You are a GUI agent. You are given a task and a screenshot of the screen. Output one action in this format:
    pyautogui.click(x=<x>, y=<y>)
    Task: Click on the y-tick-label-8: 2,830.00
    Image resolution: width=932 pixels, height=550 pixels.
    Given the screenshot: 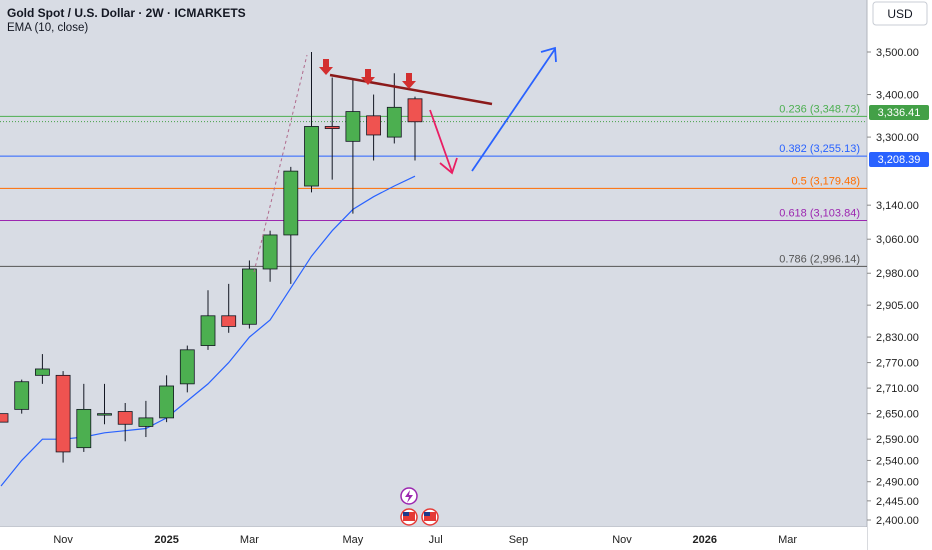 What is the action you would take?
    pyautogui.click(x=897, y=338)
    